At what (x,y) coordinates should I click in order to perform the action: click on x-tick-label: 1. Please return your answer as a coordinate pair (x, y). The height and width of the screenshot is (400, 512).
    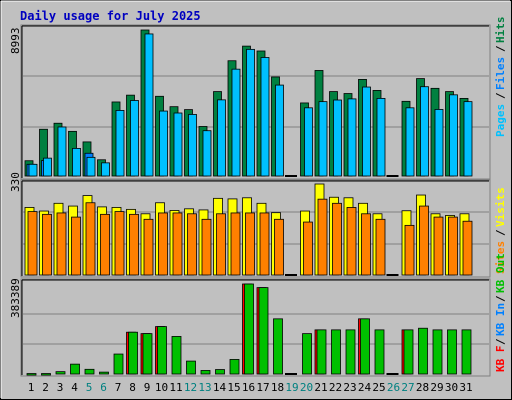
    Looking at the image, I should click on (31, 387).